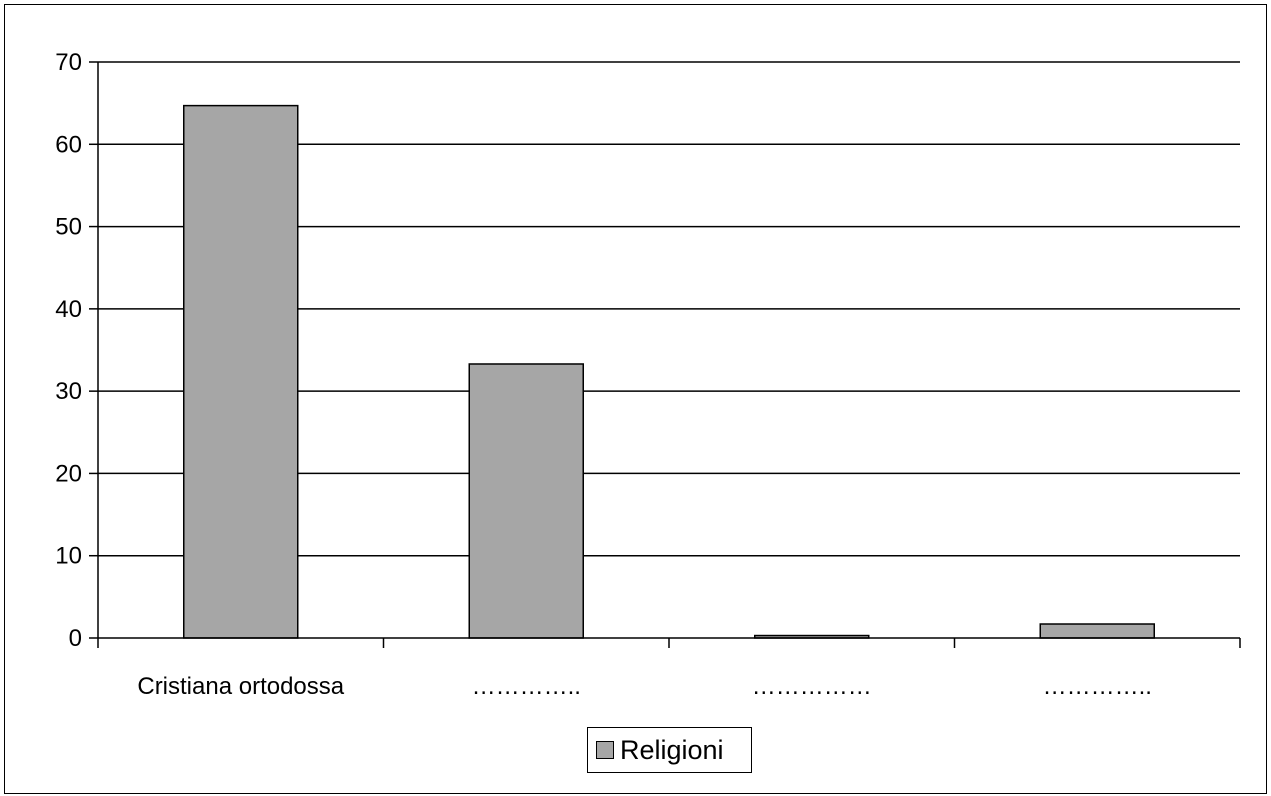 Image resolution: width=1271 pixels, height=796 pixels. I want to click on y-tick-label: 40, so click(68, 309).